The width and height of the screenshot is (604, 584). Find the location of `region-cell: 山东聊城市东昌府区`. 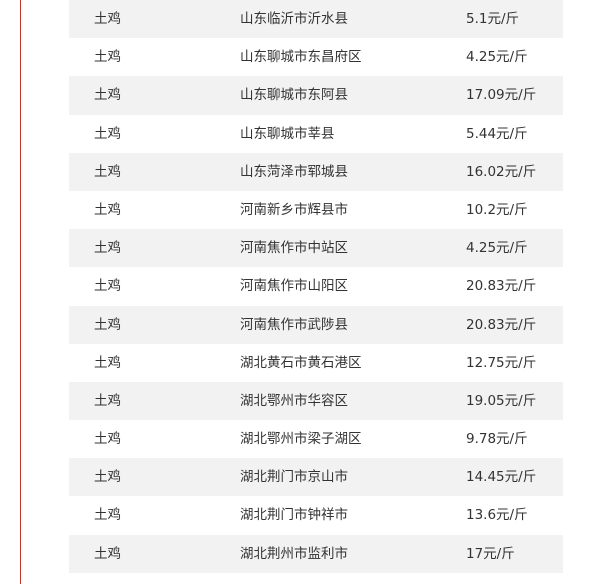

region-cell: 山东聊城市东昌府区 is located at coordinates (301, 57).